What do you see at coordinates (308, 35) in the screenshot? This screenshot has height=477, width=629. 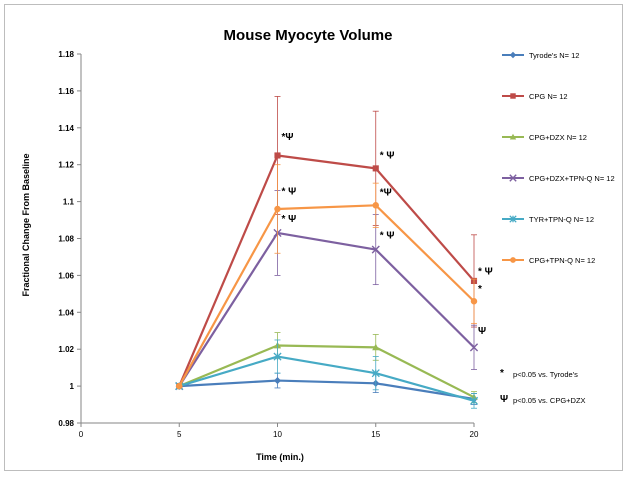 I see `chart-title: Mouse Myocyte Volume` at bounding box center [308, 35].